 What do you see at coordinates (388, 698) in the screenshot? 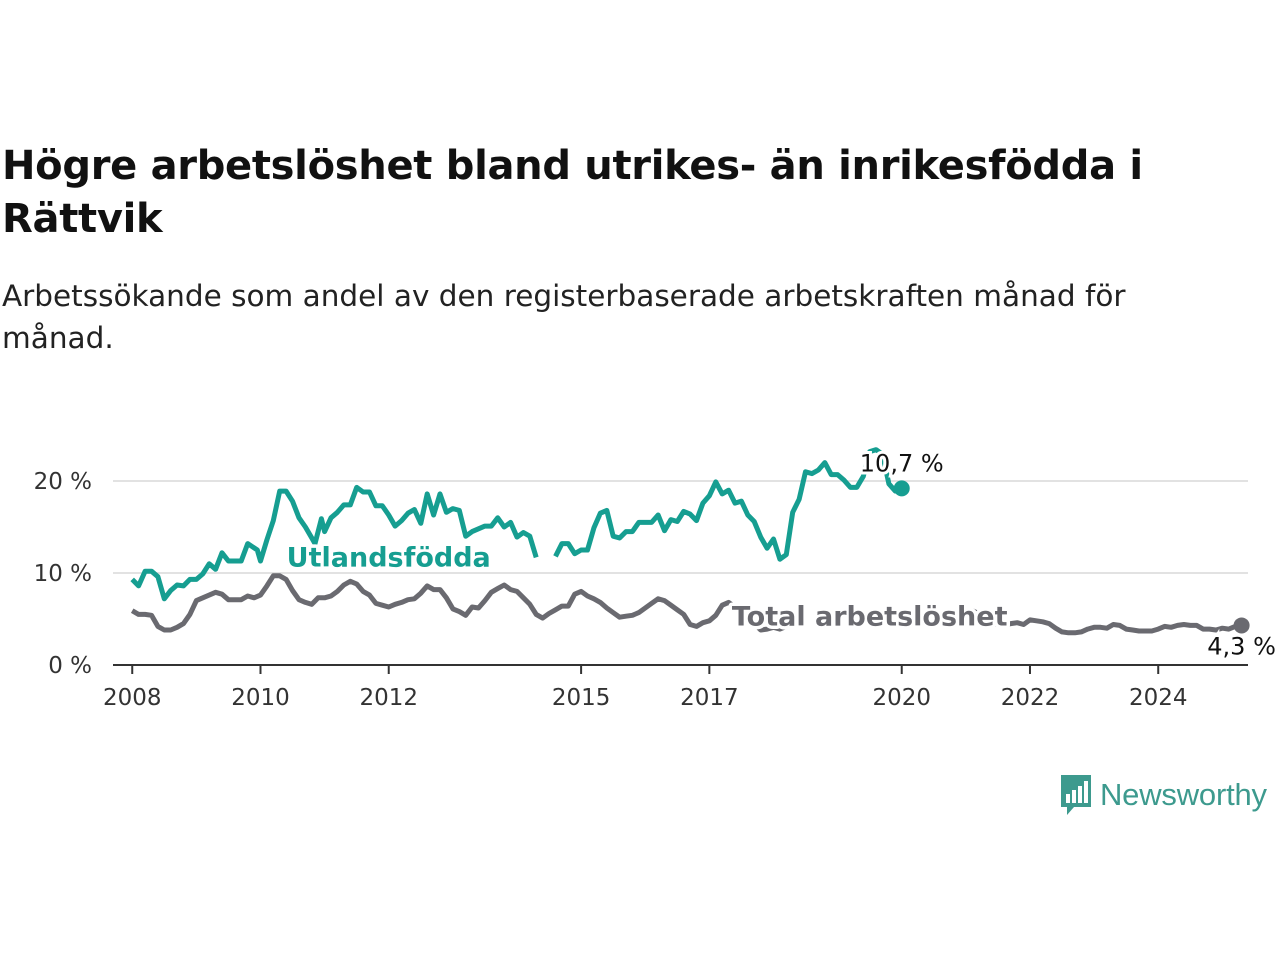
I see `x-tick-label: 2012` at bounding box center [388, 698].